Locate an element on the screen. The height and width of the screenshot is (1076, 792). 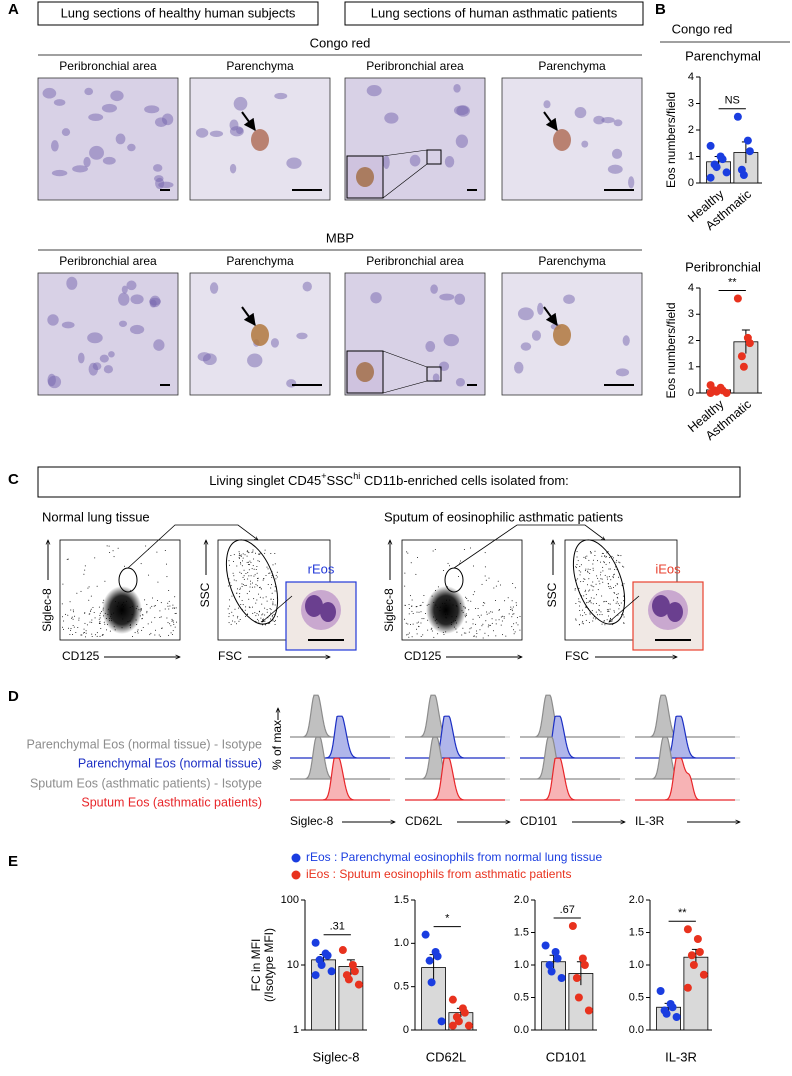
gate-link is located at coordinates (529, 546).